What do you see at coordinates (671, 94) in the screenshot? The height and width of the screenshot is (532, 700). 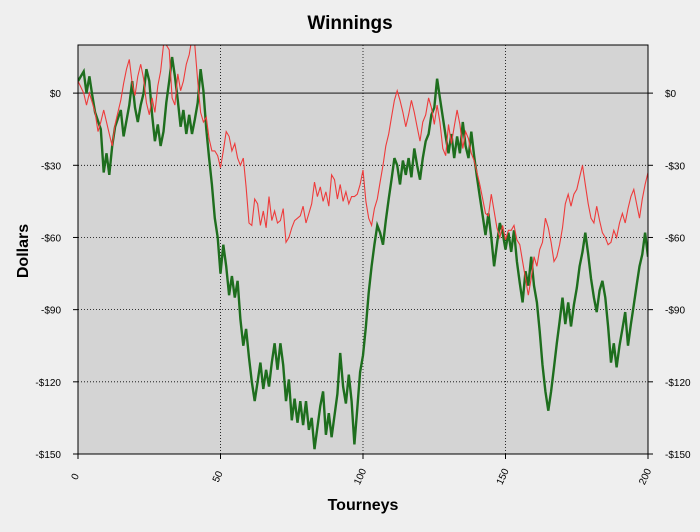 I see `y-tick-label-right: $0` at bounding box center [671, 94].